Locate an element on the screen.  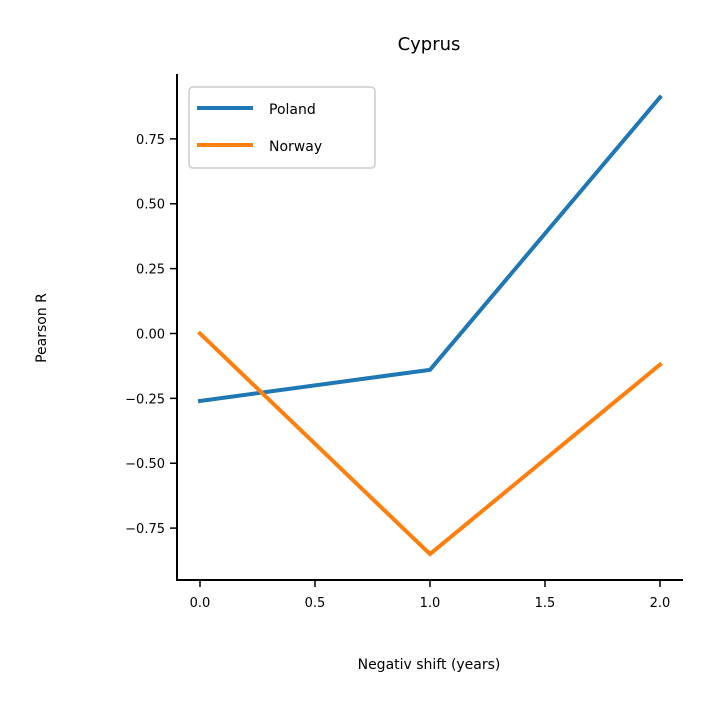
x-tick-label: 0.5 is located at coordinates (315, 603).